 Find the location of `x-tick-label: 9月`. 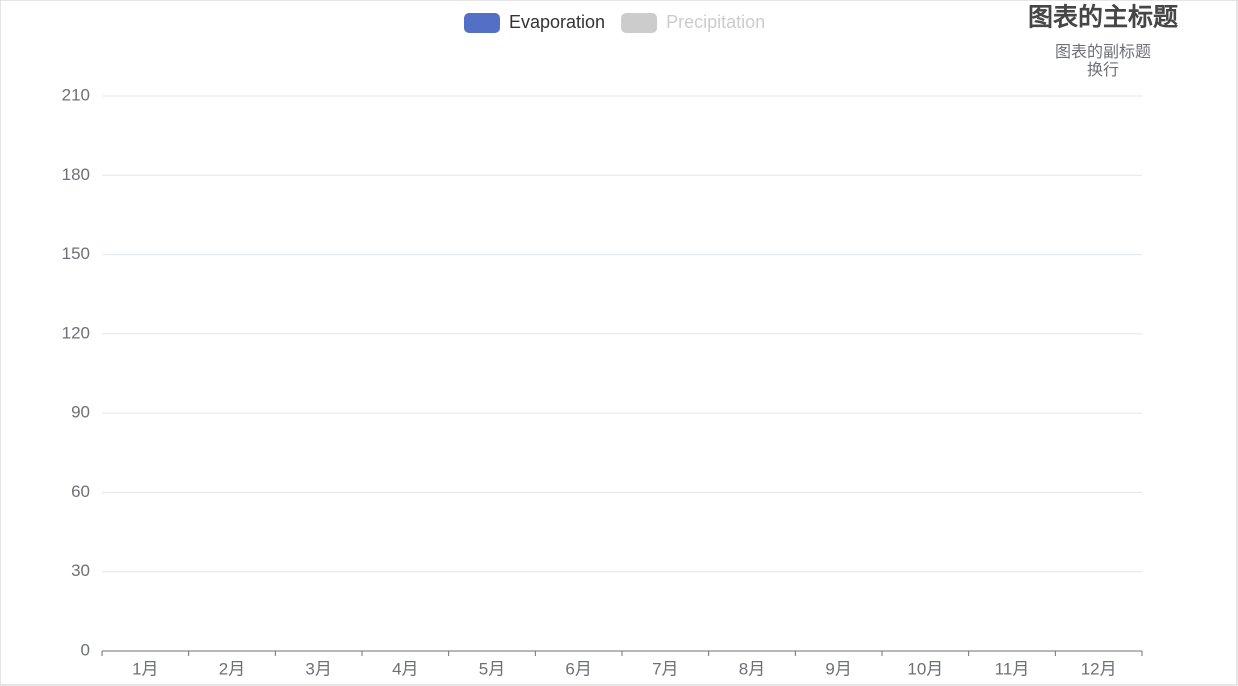

x-tick-label: 9月 is located at coordinates (838, 668).